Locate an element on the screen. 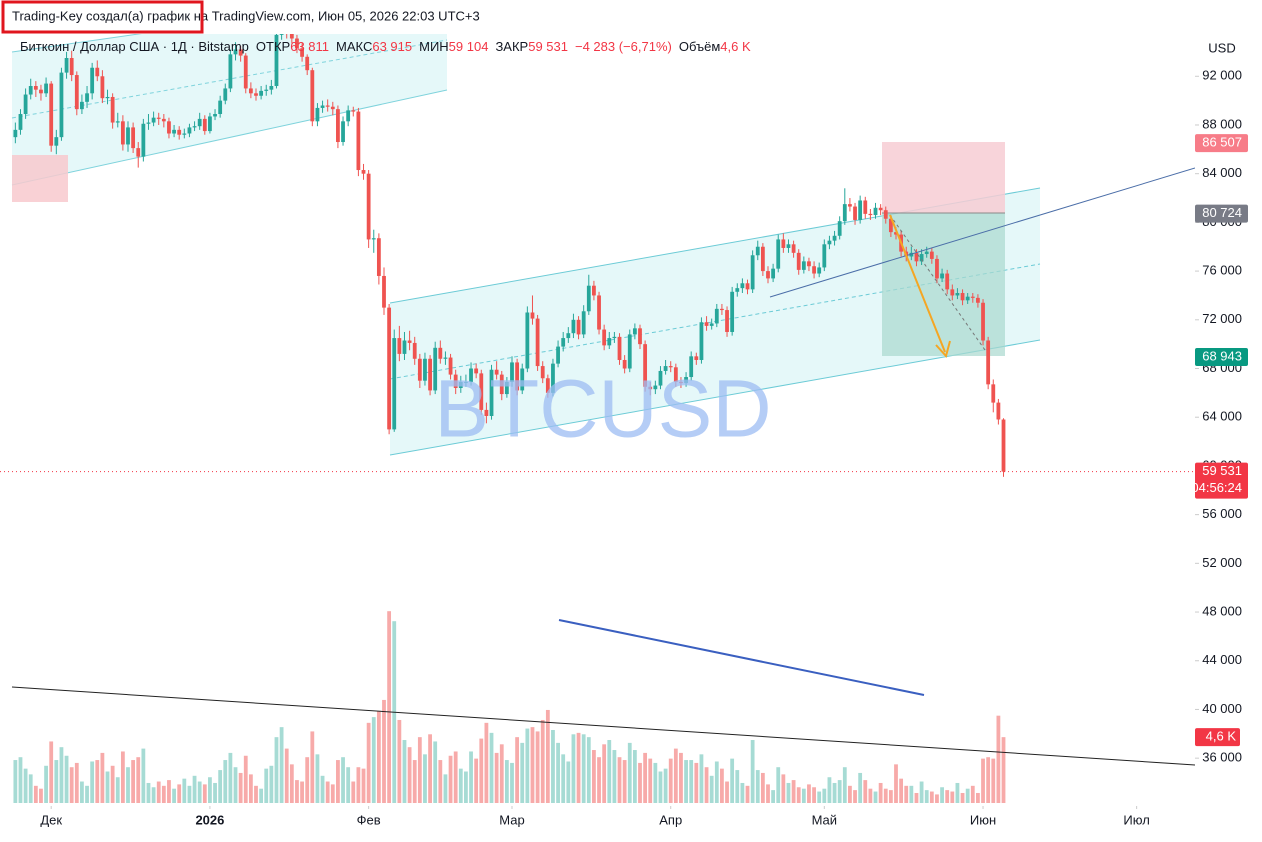 The image size is (1262, 842). legend-field-value: 59 531 is located at coordinates (548, 46).